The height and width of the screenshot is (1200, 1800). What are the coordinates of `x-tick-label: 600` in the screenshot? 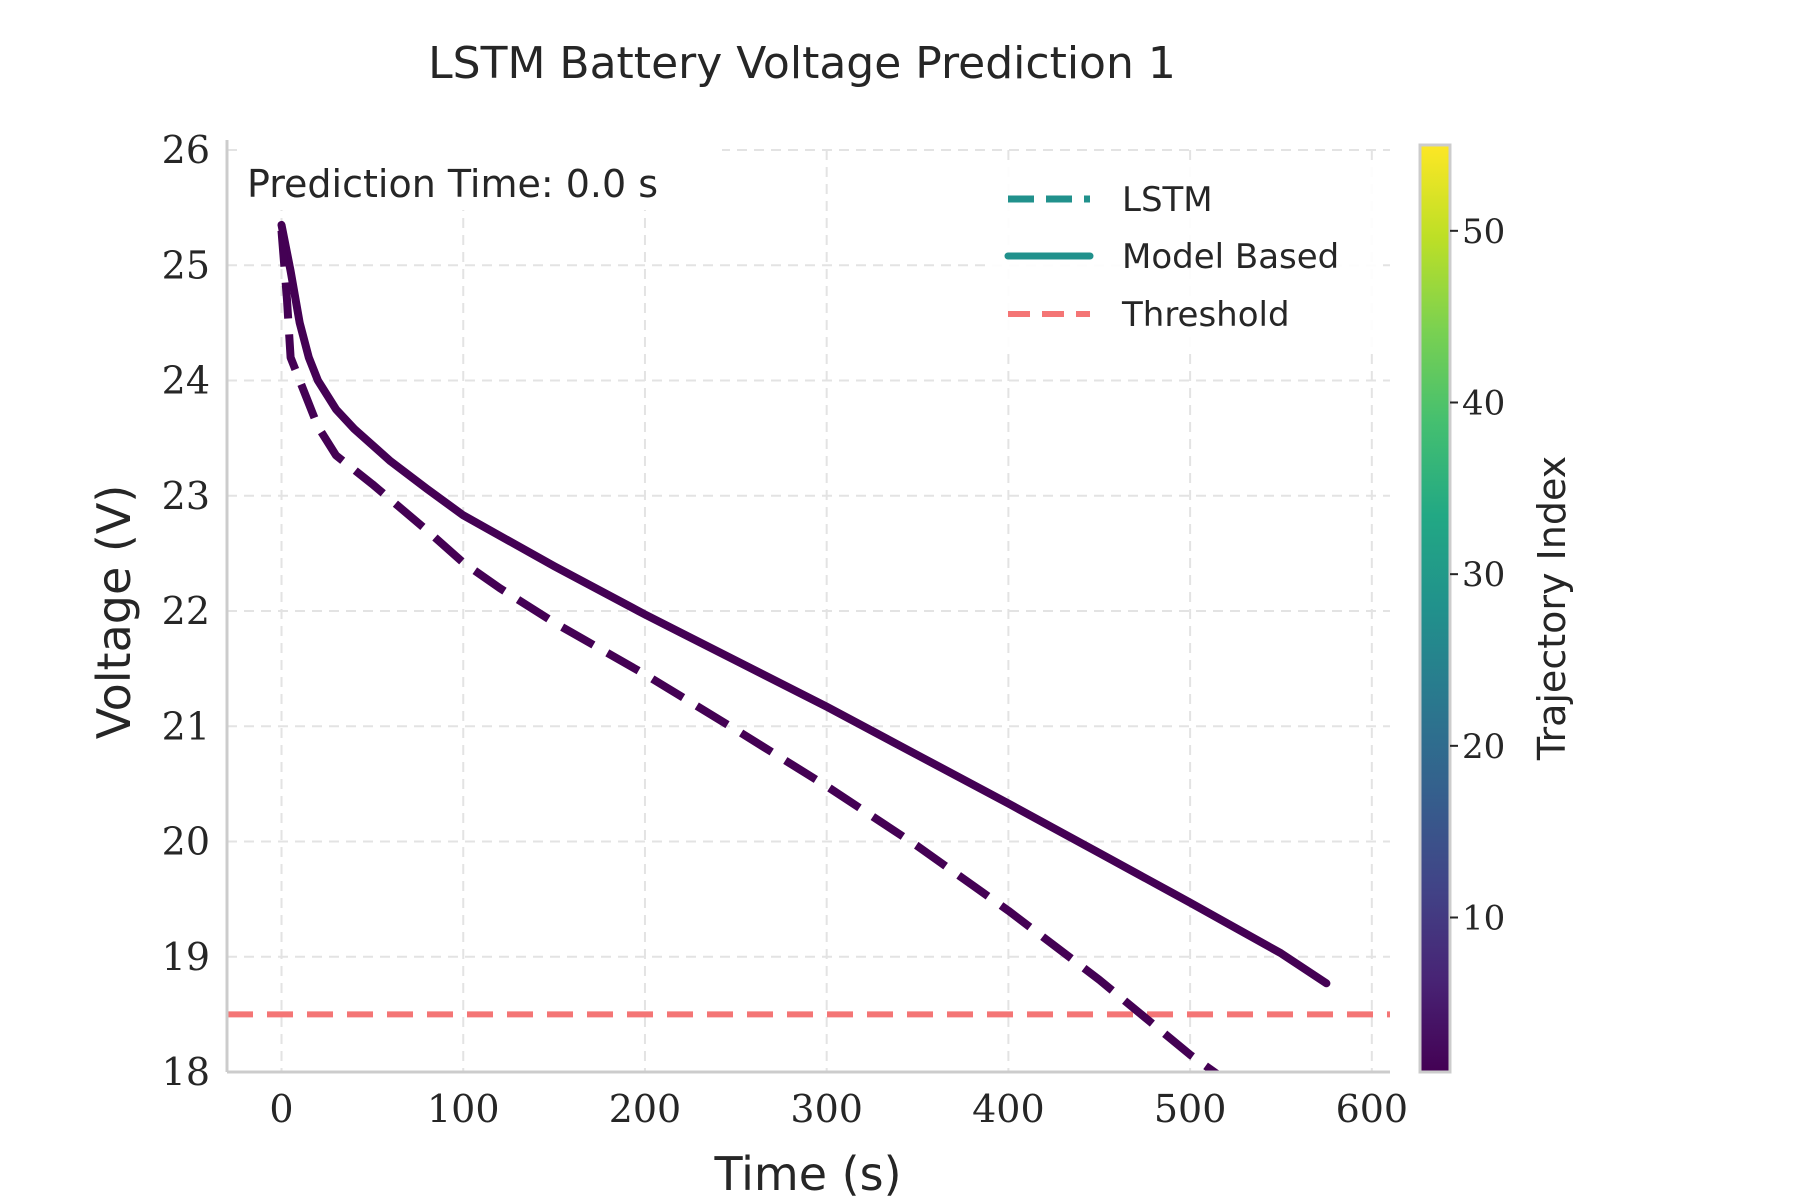 It's located at (1372, 1109).